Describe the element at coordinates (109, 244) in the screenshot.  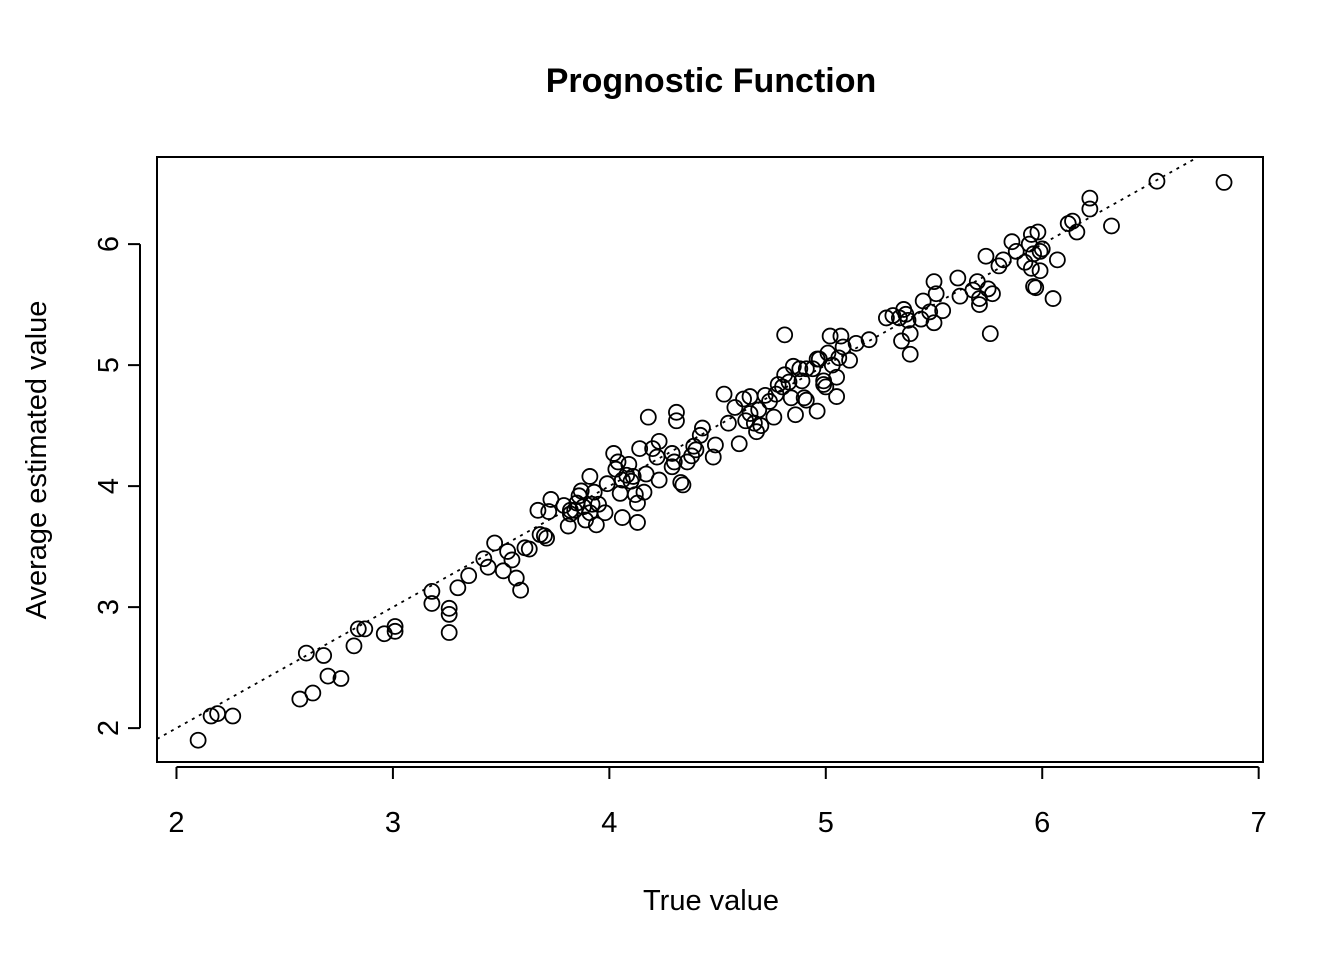
I see `y-tick-label: 6` at that location.